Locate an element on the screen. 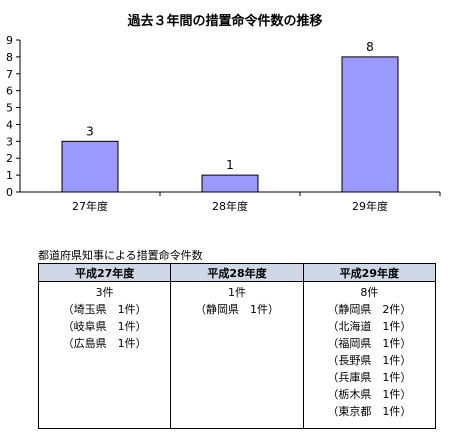 This screenshot has height=444, width=450. y-tick-label: 4 is located at coordinates (9, 124).